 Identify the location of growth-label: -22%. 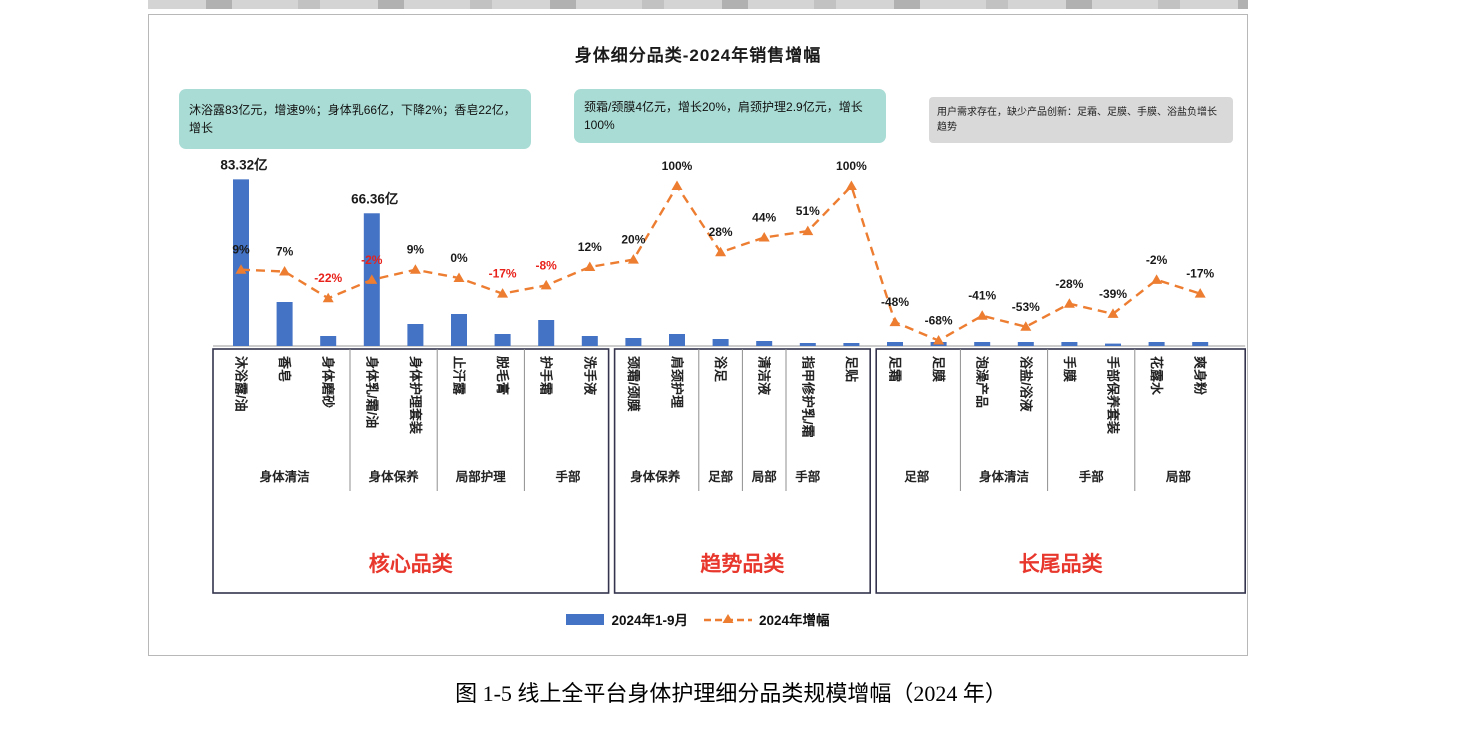
(328, 278).